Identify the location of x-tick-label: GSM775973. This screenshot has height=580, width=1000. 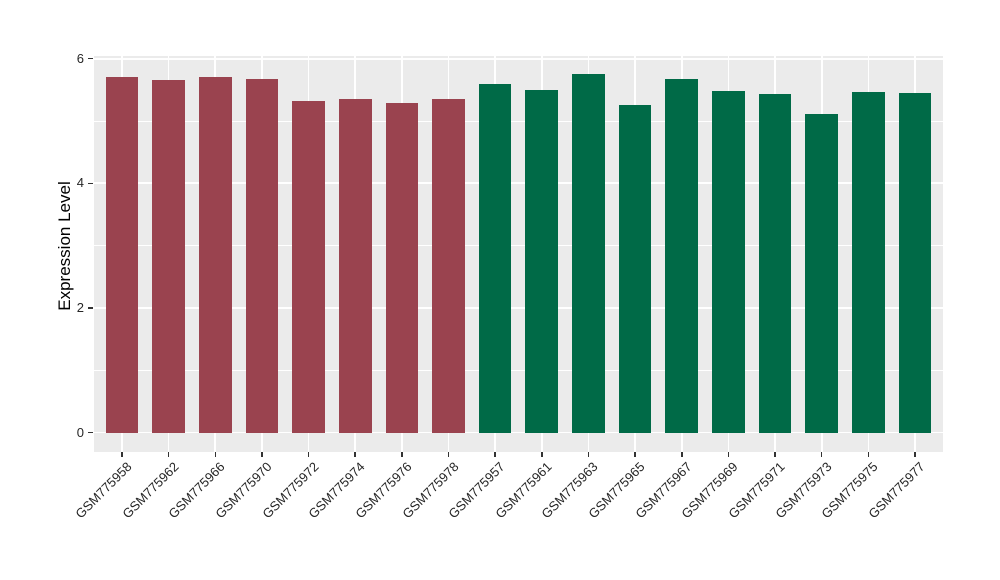
(803, 490).